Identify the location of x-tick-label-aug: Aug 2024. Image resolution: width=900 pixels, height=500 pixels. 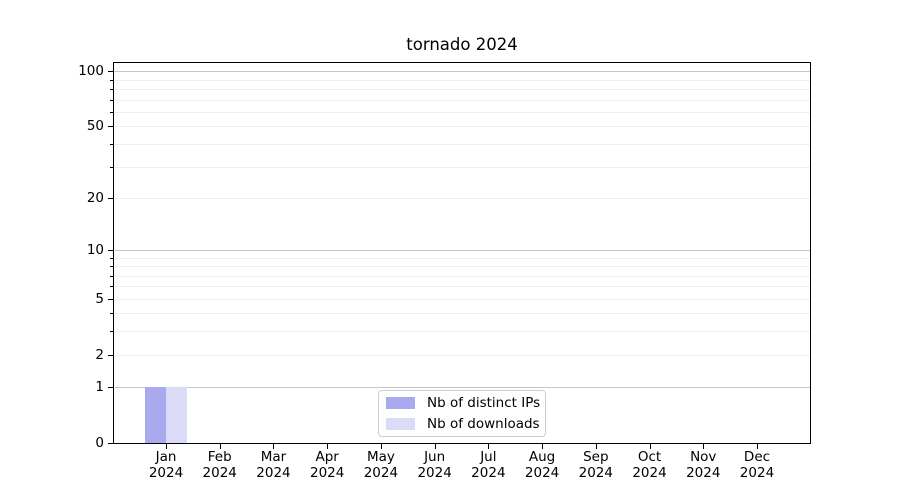
(542, 465).